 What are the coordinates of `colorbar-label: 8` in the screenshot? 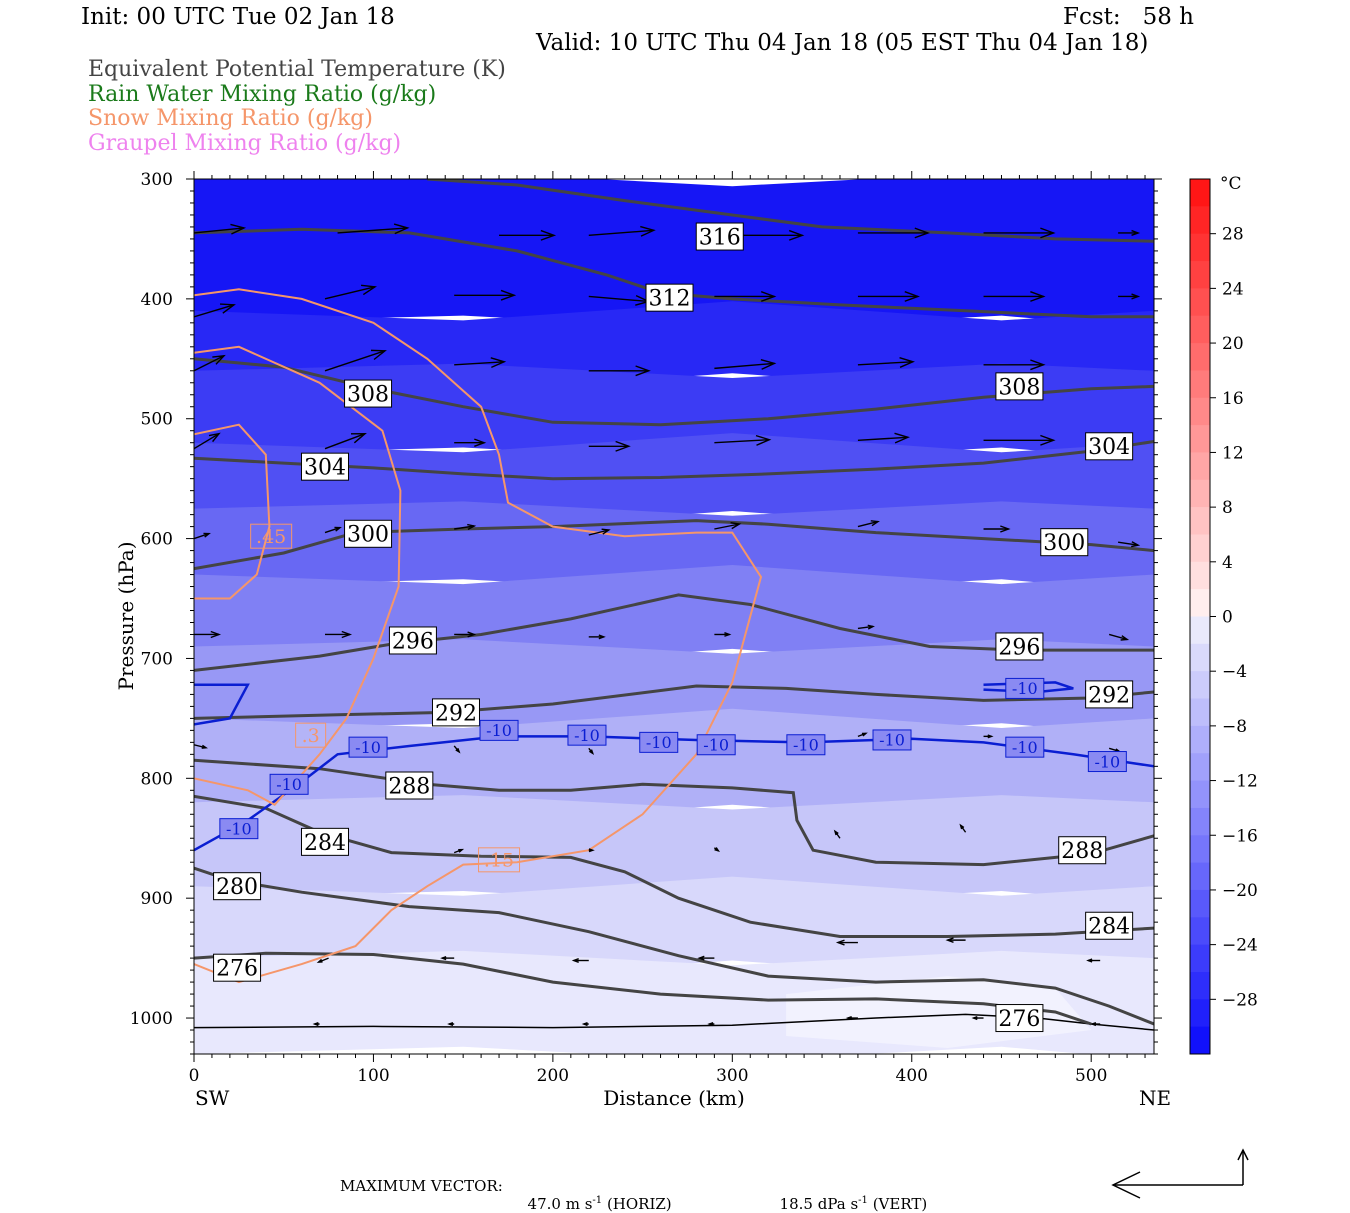 It's located at (1227, 508).